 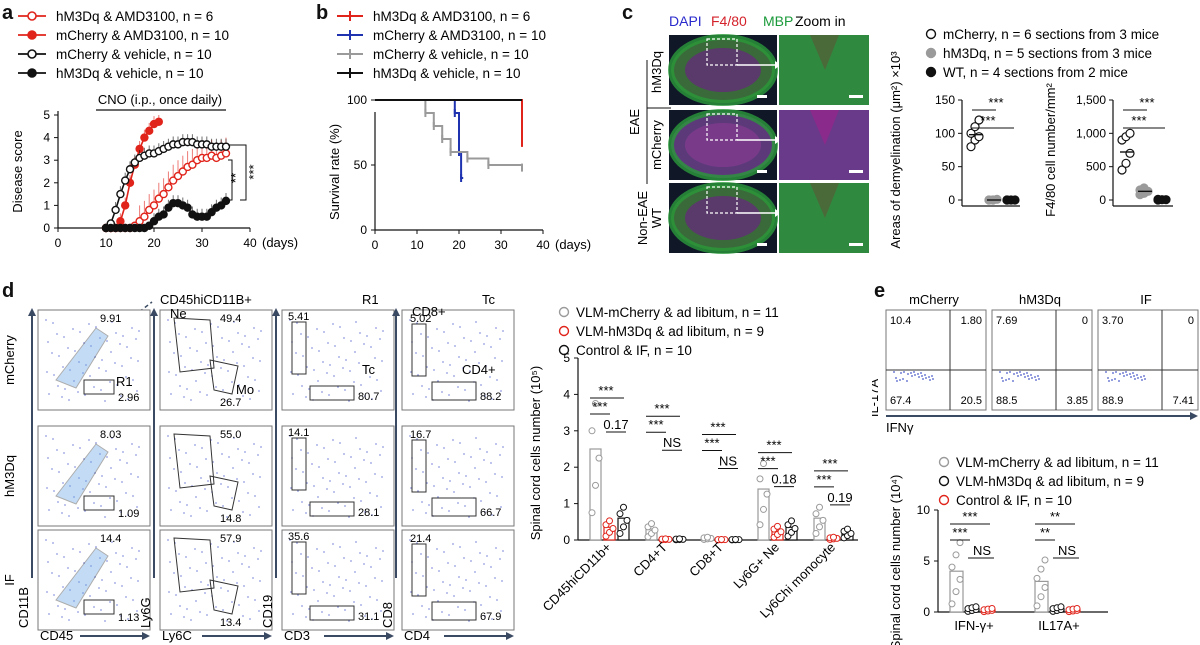 What do you see at coordinates (338, 580) in the screenshot?
I see `flow-plot-r2-c2: 35.6 31.1` at bounding box center [338, 580].